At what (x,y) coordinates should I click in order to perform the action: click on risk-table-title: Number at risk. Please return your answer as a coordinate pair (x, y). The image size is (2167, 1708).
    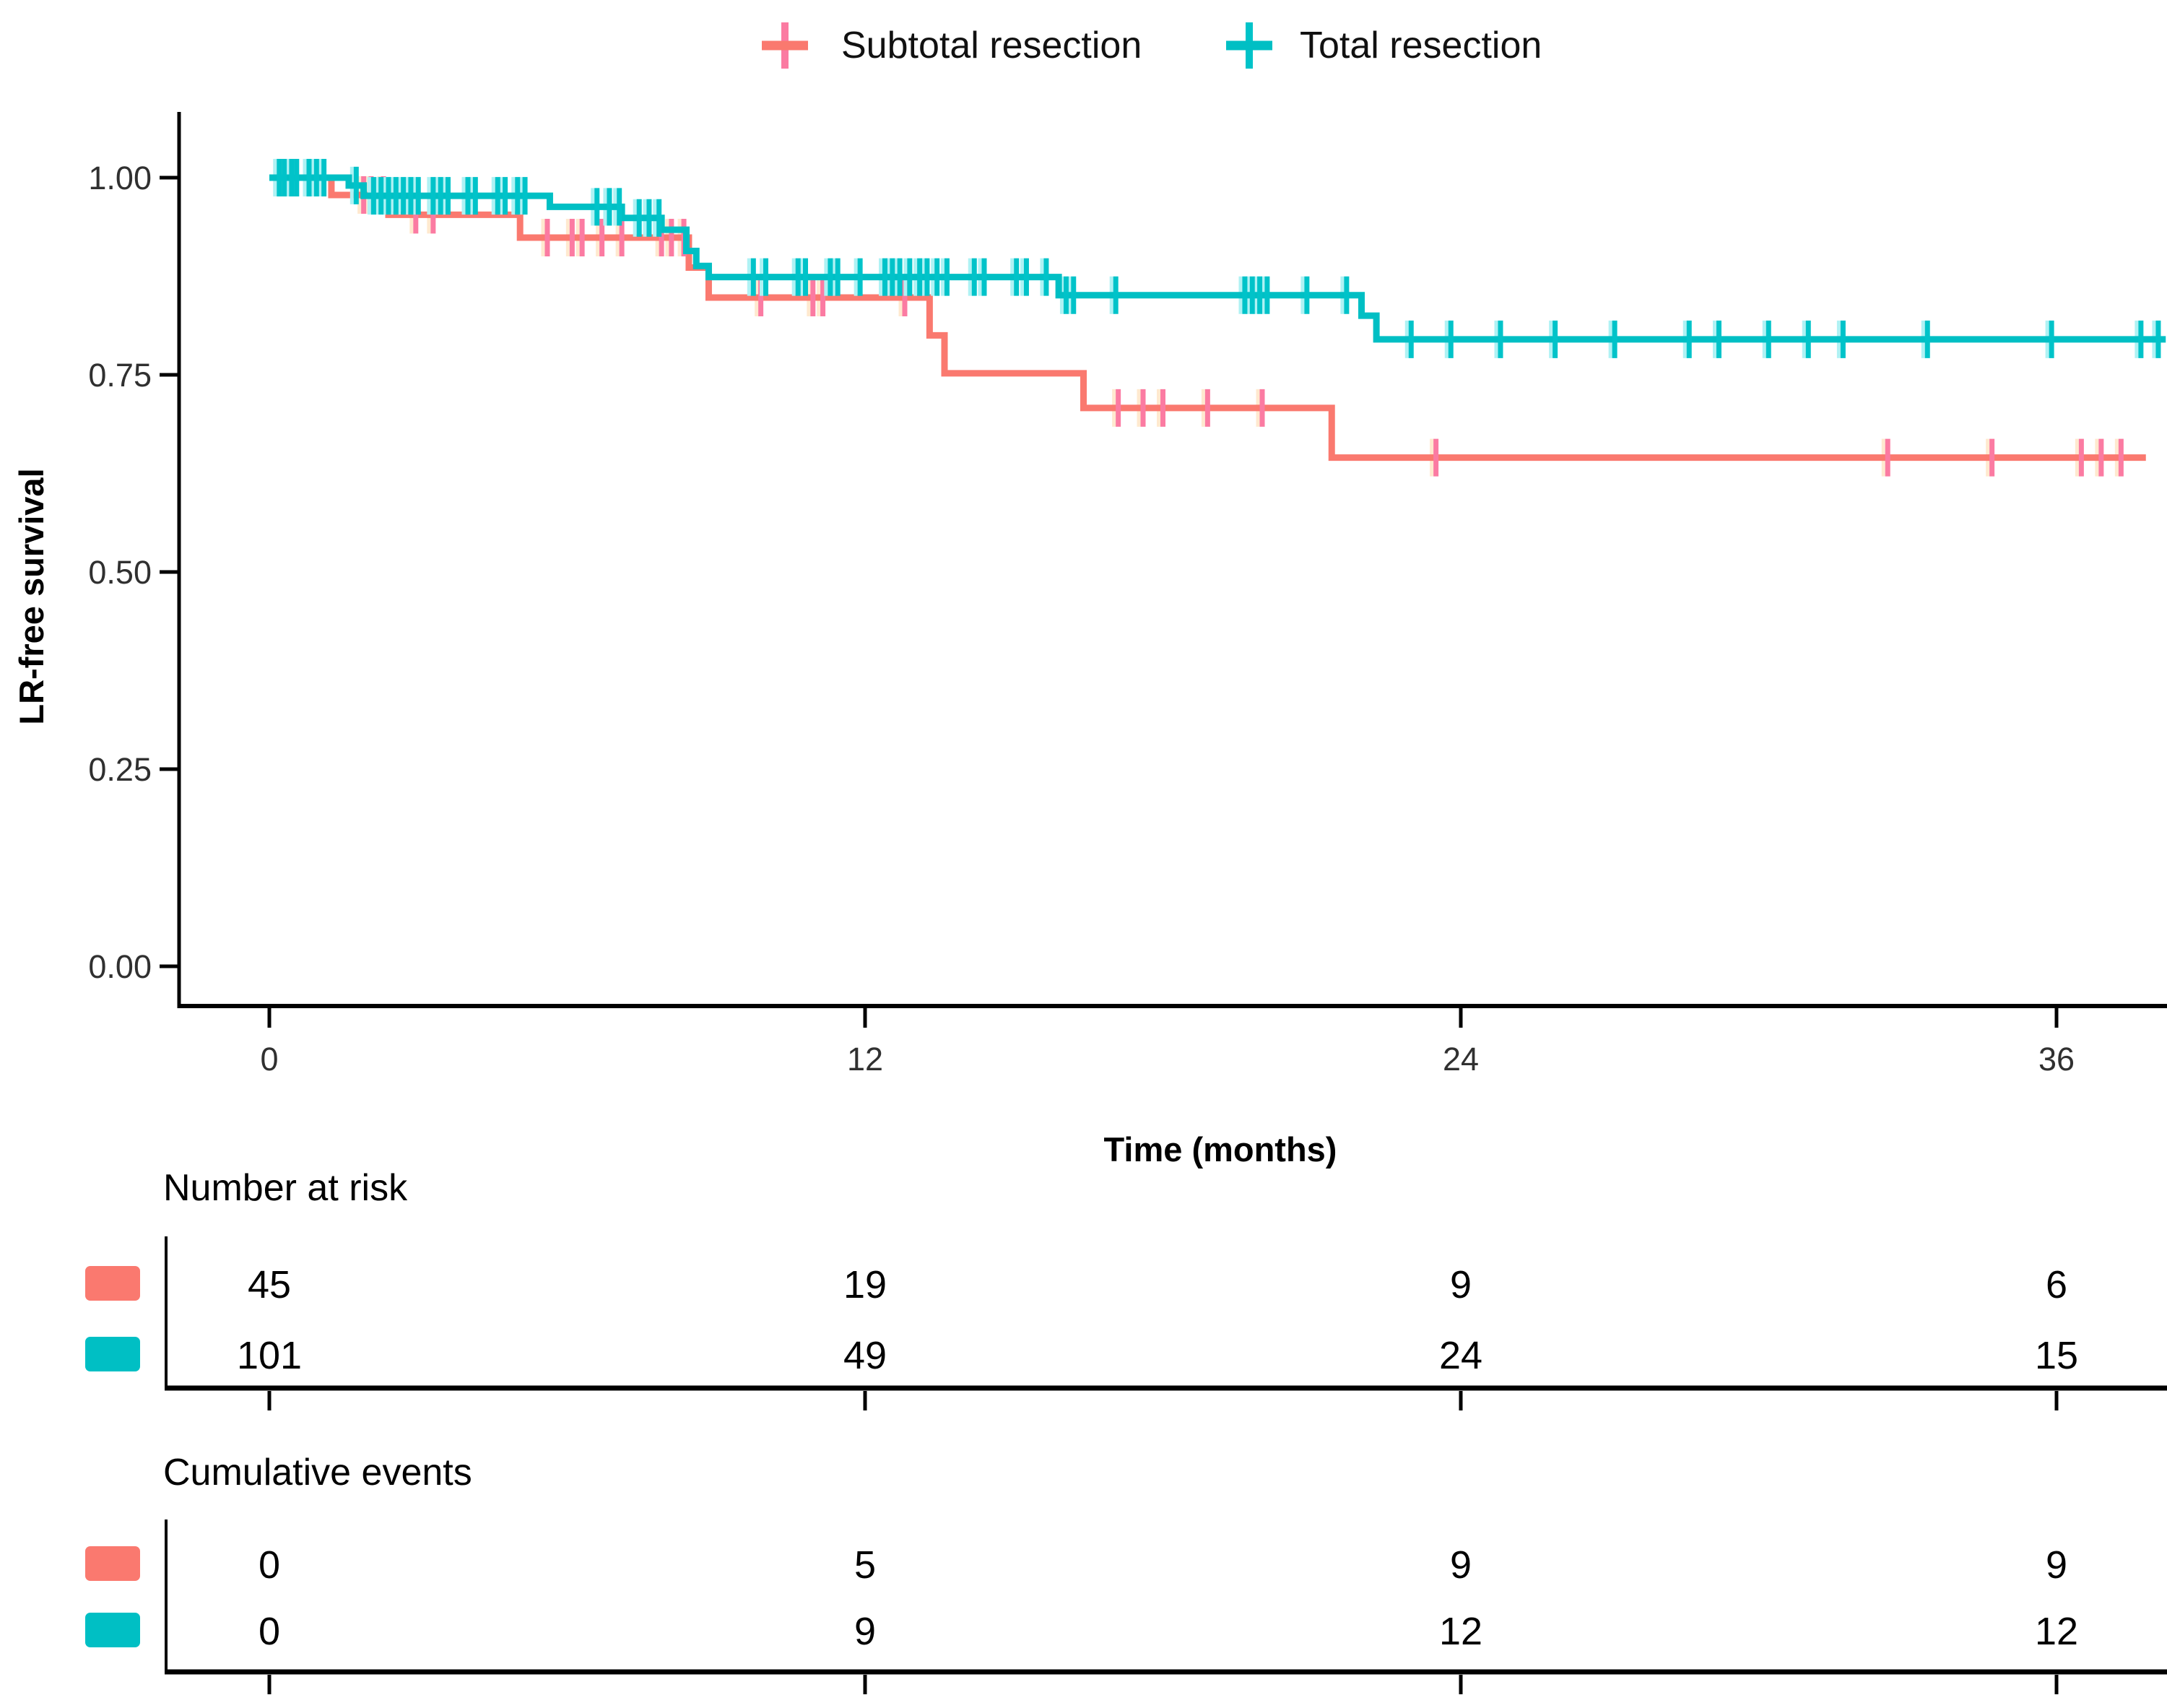
    Looking at the image, I should click on (285, 1188).